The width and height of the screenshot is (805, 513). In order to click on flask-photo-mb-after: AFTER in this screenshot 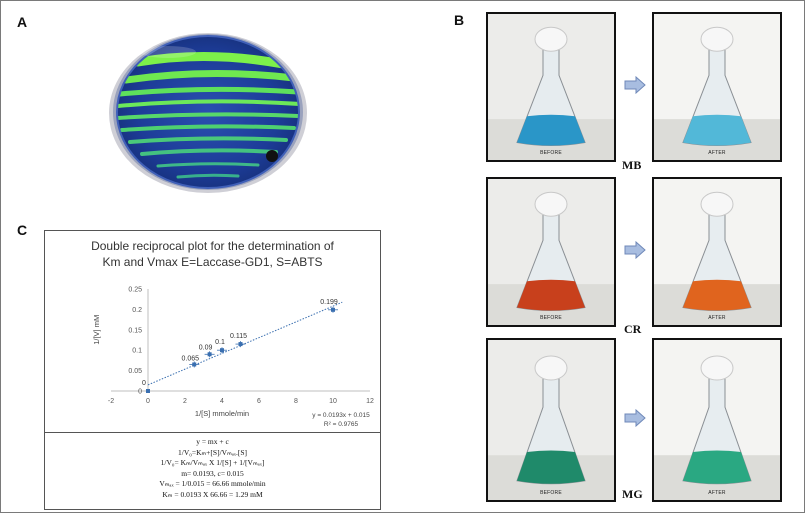, I will do `click(717, 87)`.